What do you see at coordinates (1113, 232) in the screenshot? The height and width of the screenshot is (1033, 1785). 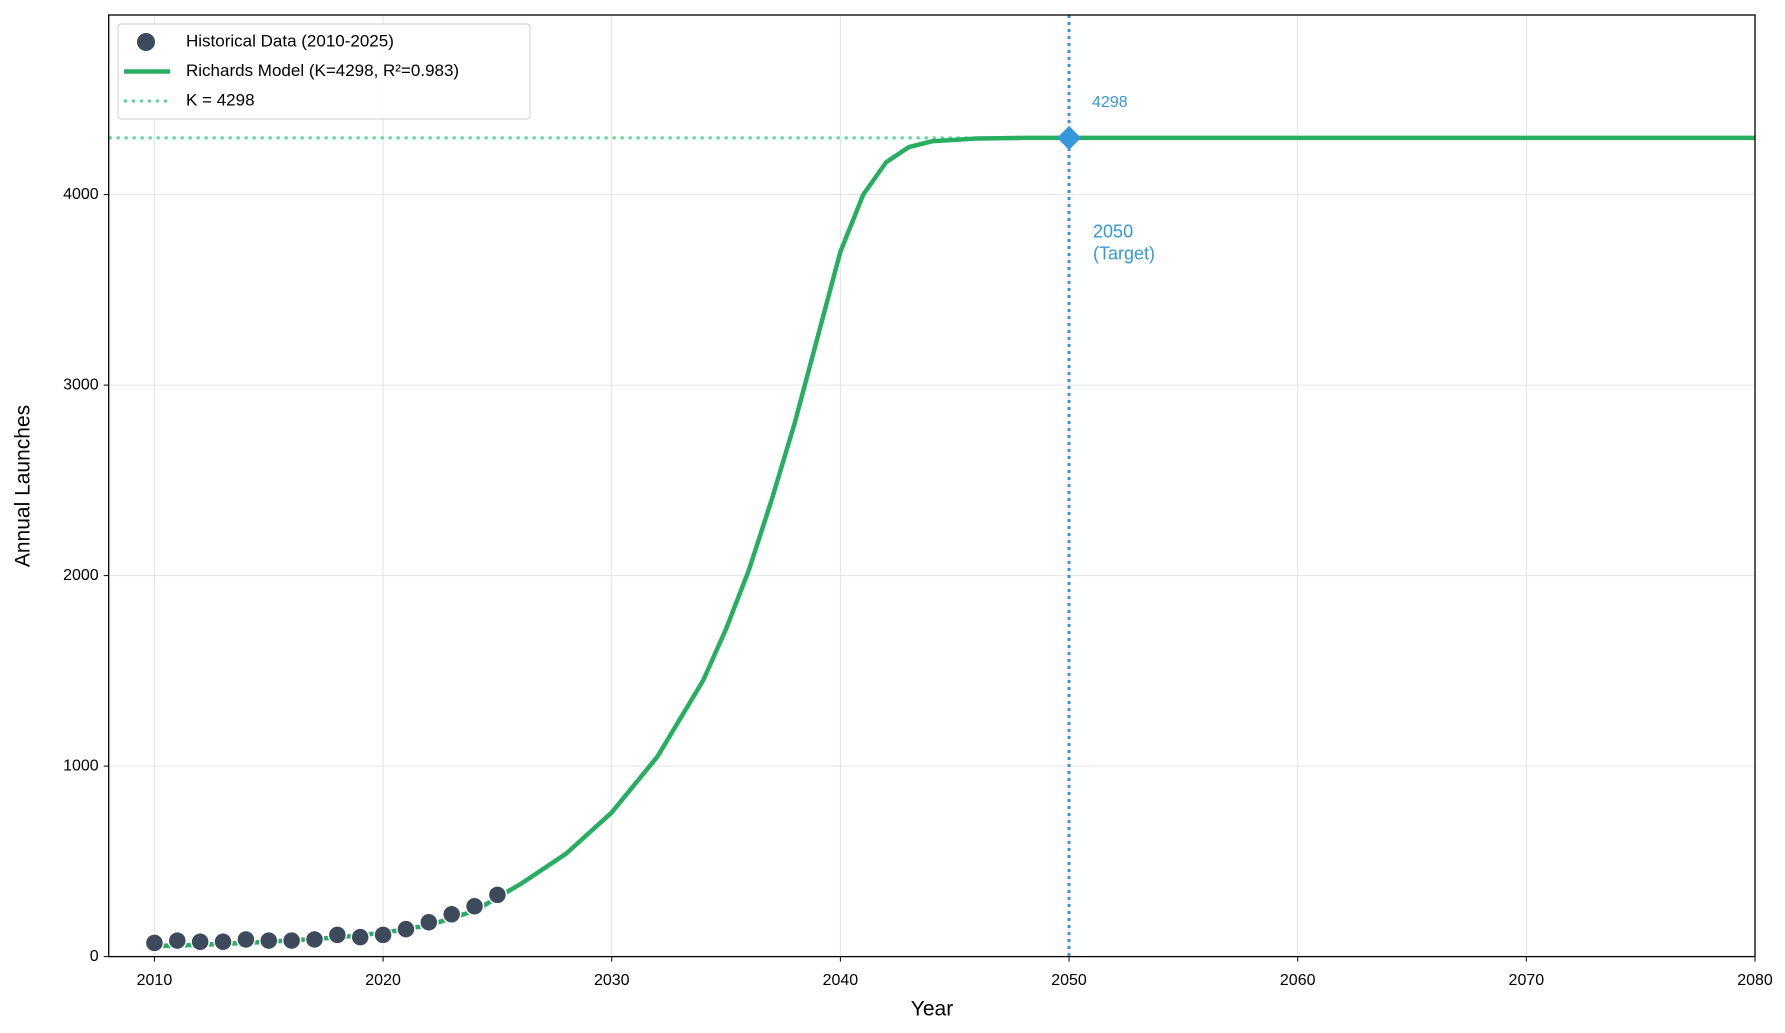 I see `target-annotation: 2050` at bounding box center [1113, 232].